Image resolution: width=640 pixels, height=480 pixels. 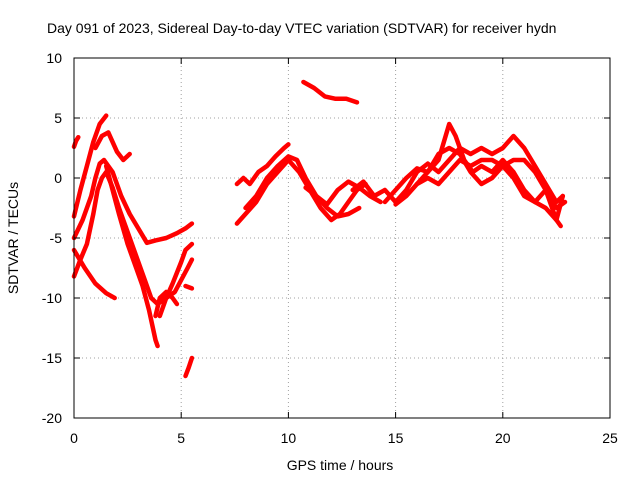 I want to click on y-tick-label: -15, so click(x=52, y=358).